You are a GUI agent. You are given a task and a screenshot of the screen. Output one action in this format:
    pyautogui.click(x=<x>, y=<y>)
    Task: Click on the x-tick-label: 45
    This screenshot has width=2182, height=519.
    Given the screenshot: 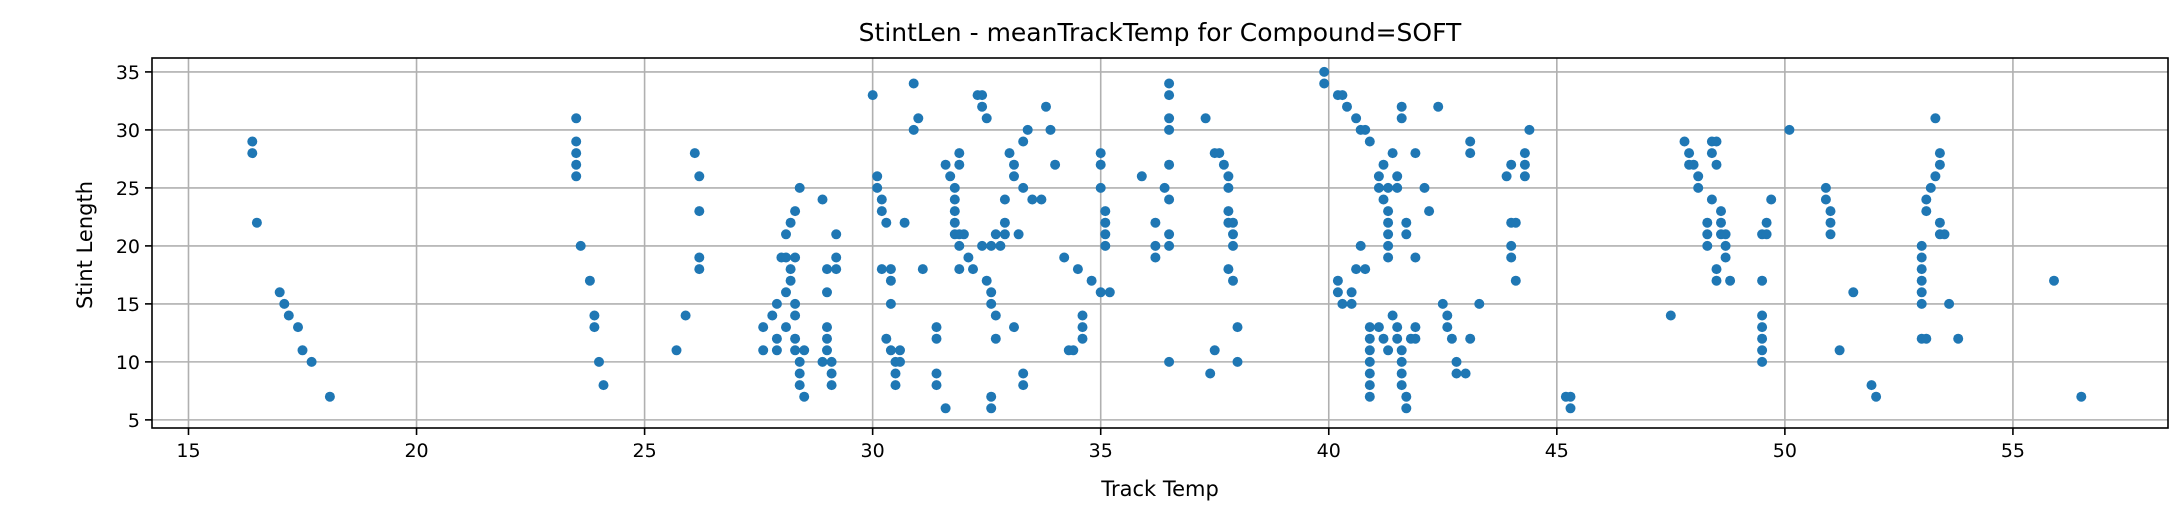 What is the action you would take?
    pyautogui.click(x=1557, y=451)
    